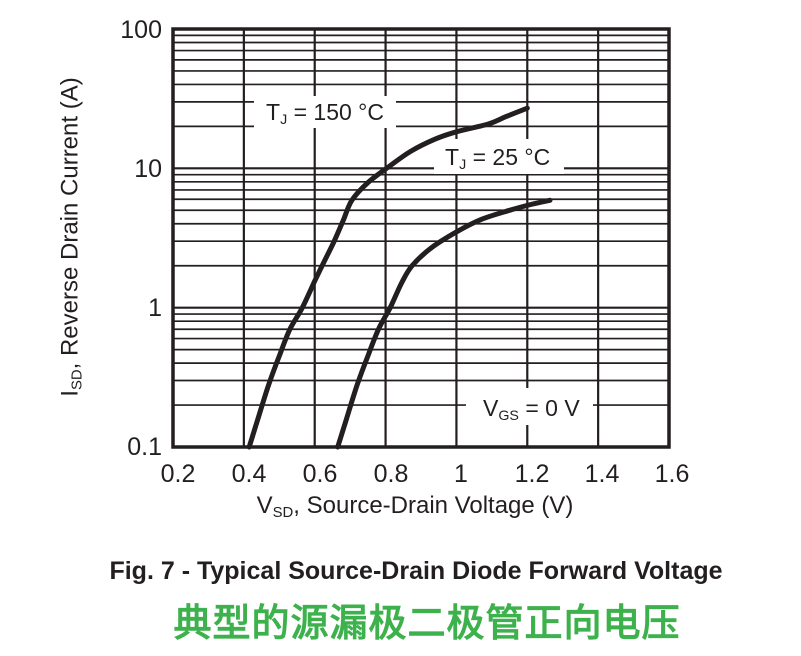  What do you see at coordinates (532, 474) in the screenshot?
I see `x-tick-1p2: 1.2` at bounding box center [532, 474].